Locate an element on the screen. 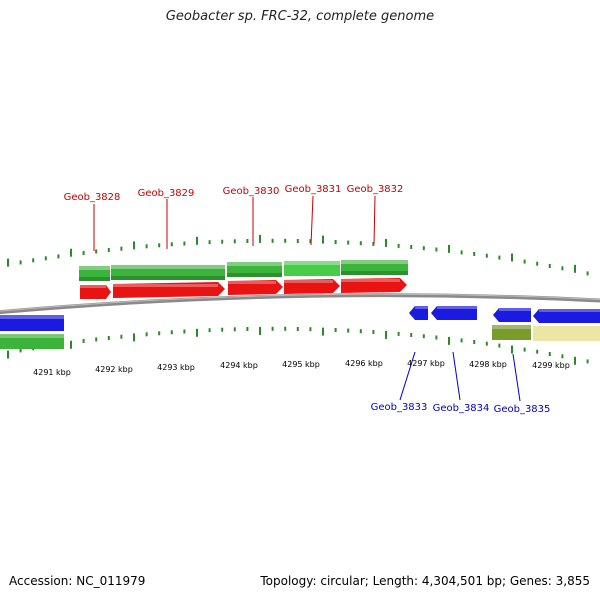  kbp-tick-label: 4298 kbp is located at coordinates (488, 364).